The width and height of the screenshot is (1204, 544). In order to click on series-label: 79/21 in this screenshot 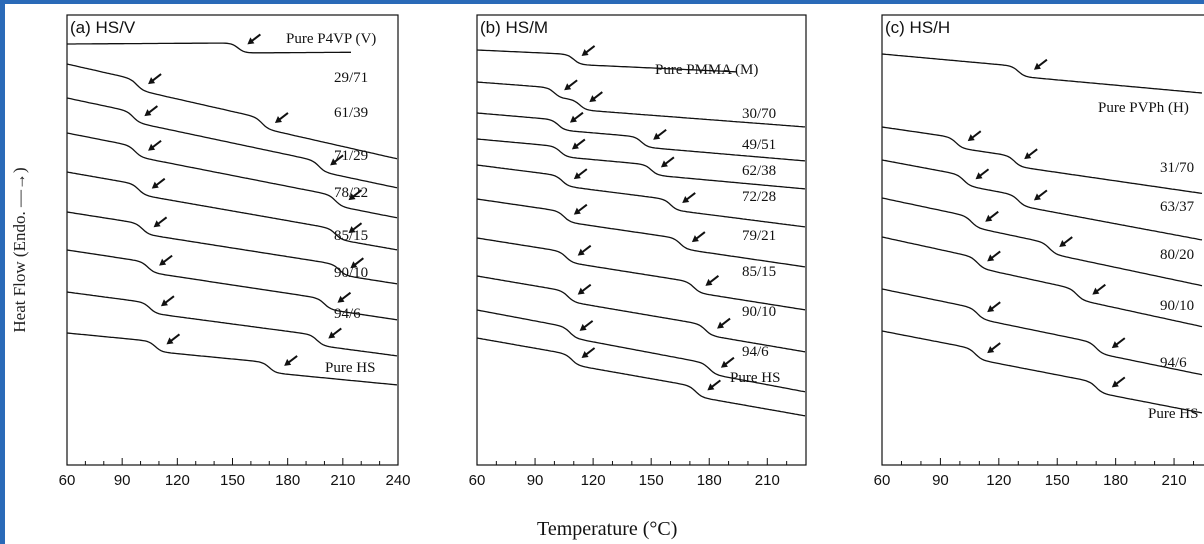, I will do `click(759, 236)`.